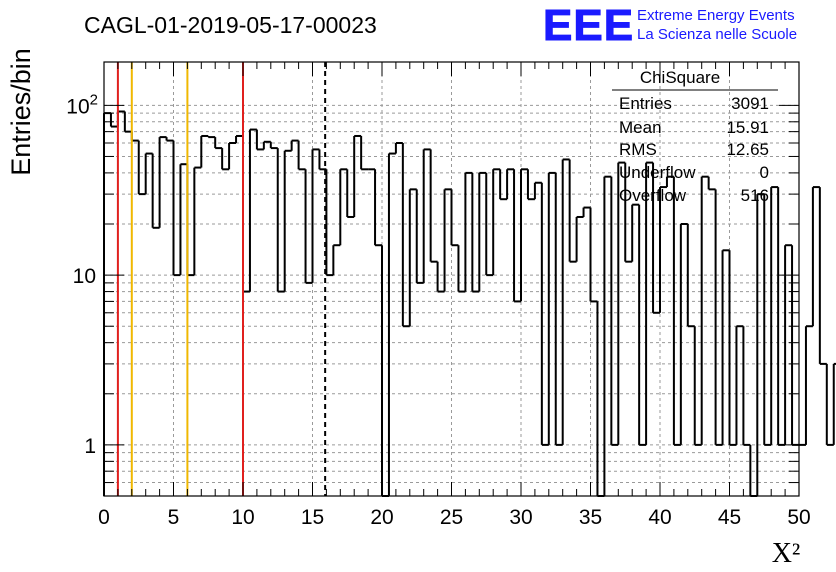 The height and width of the screenshot is (572, 836). What do you see at coordinates (104, 517) in the screenshot?
I see `x-tick-label: 0` at bounding box center [104, 517].